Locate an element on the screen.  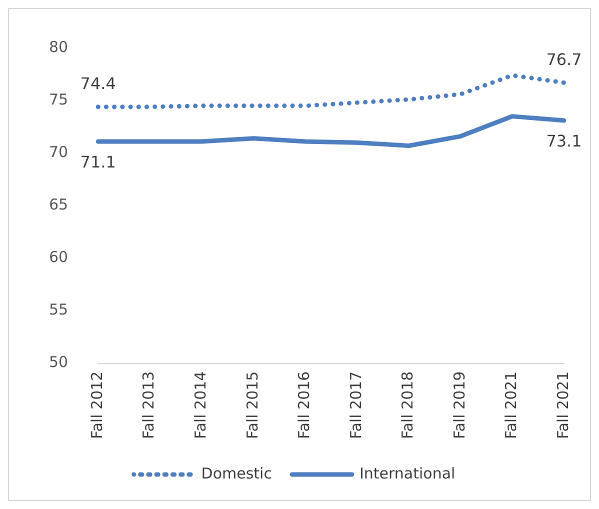
data-label: 76.7 is located at coordinates (564, 59).